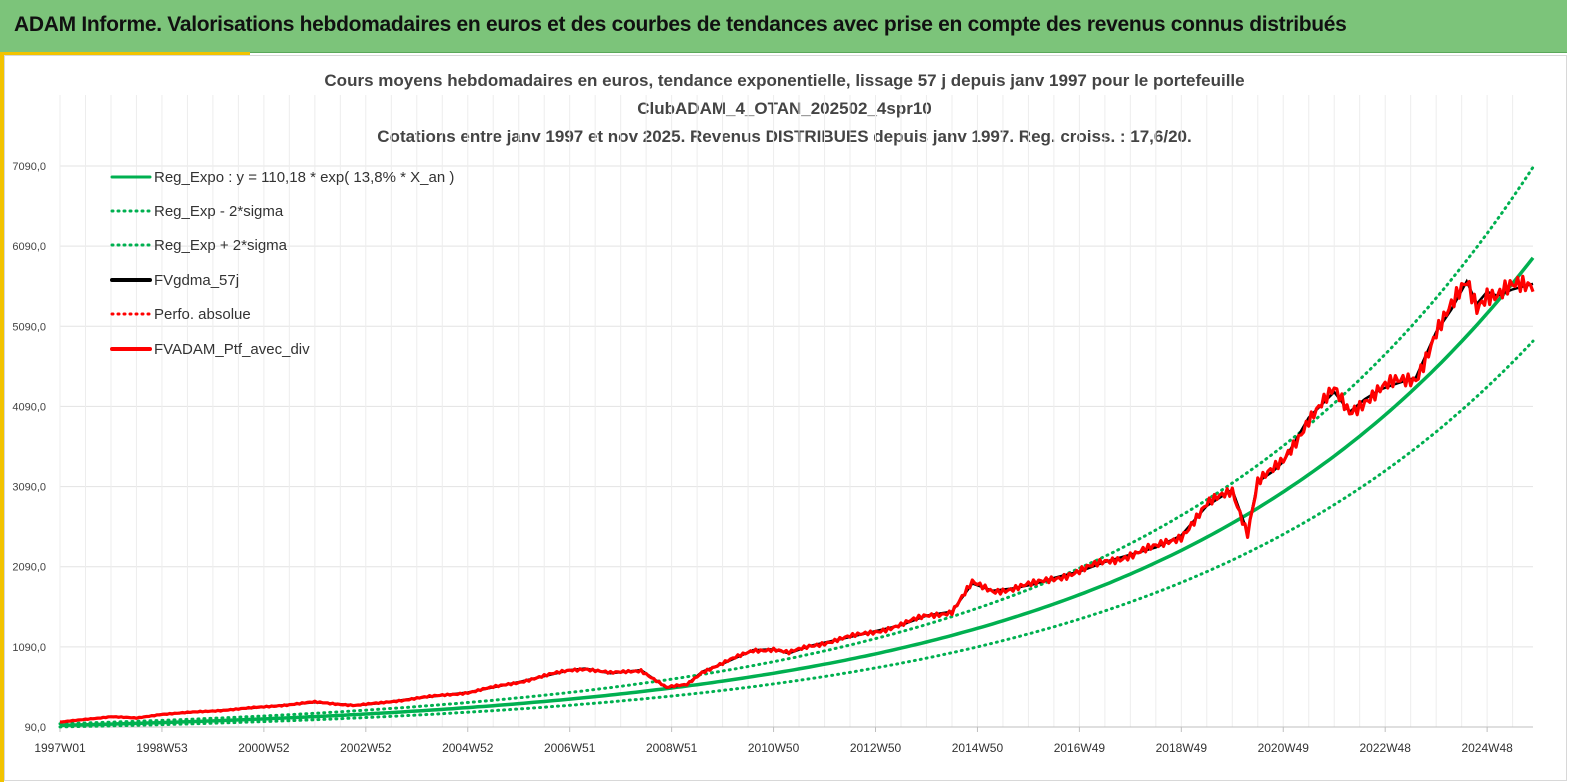 The height and width of the screenshot is (783, 1569). What do you see at coordinates (784, 108) in the screenshot?
I see `chart-title-line-2: ClubADAM_4_OTAN_202502_4spr10` at bounding box center [784, 108].